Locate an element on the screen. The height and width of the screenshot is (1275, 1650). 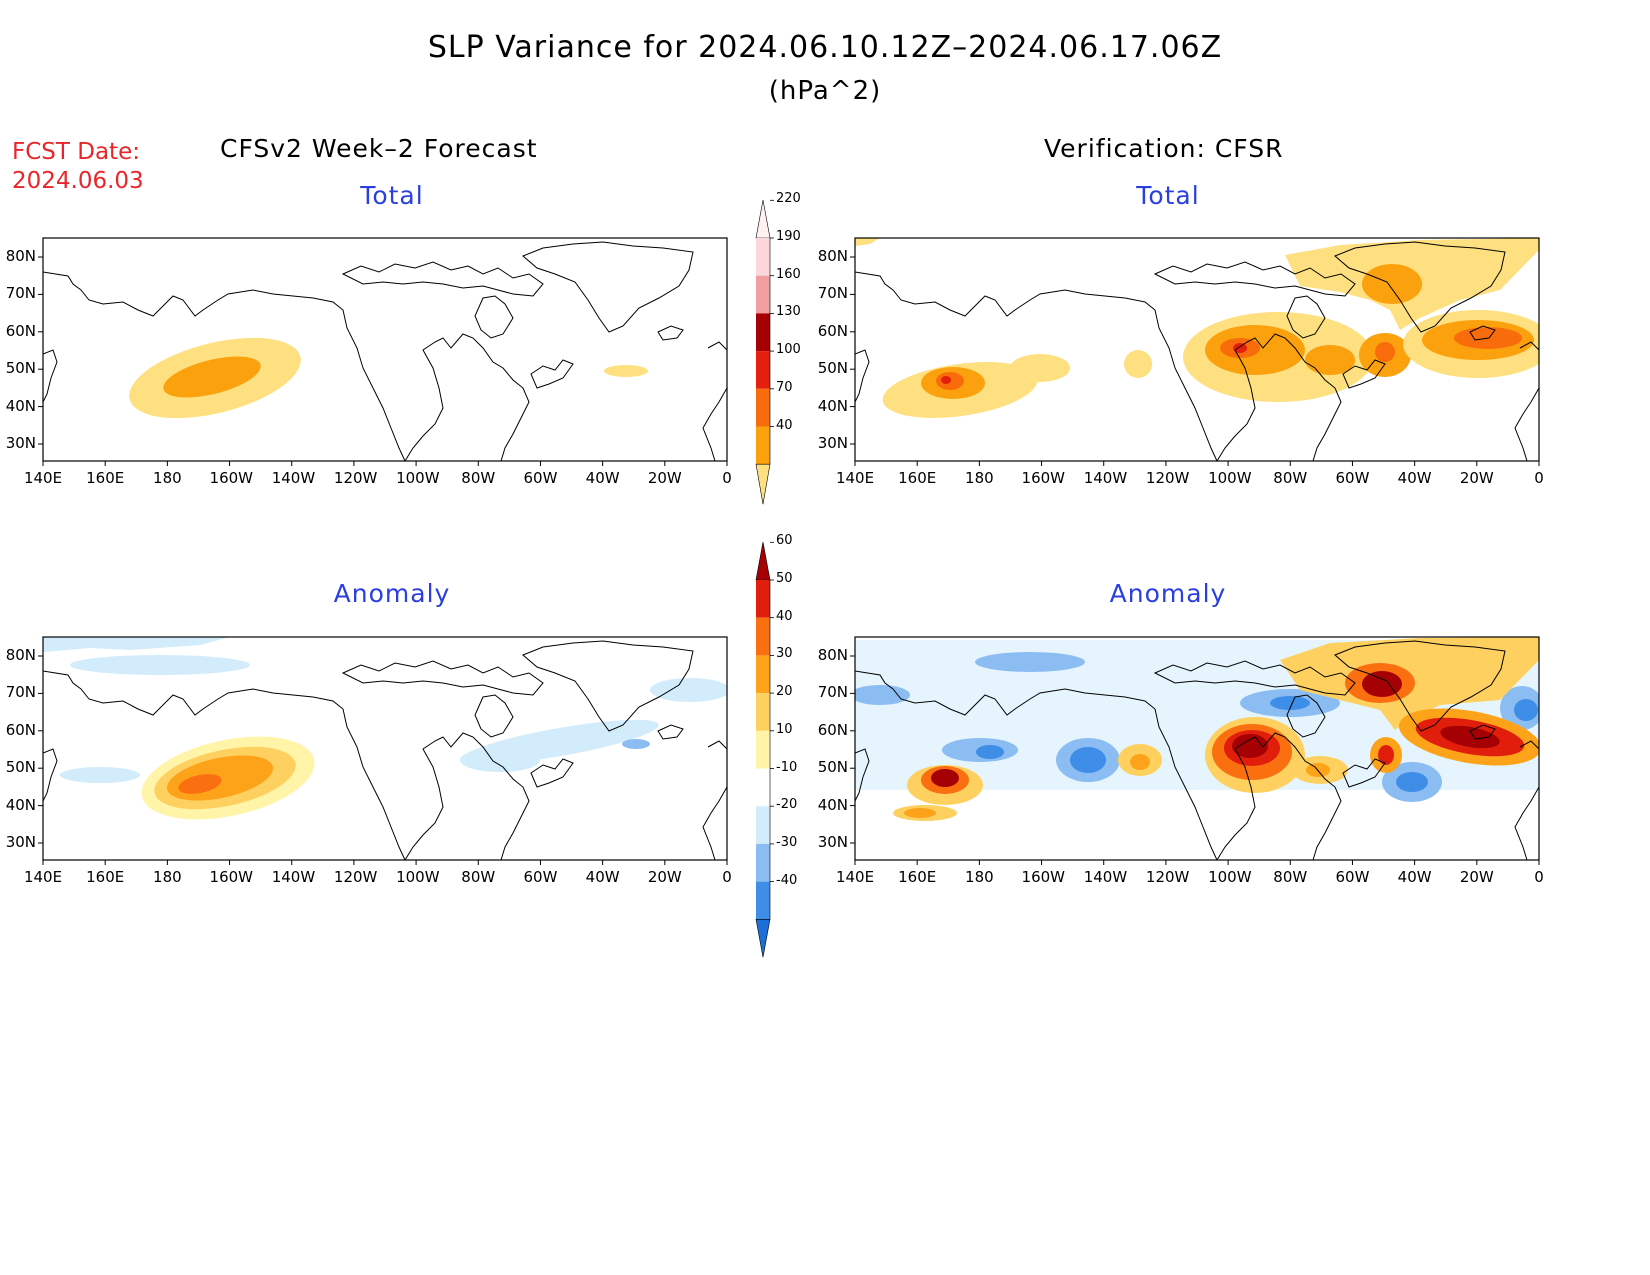
colorbar-level-label: 20 is located at coordinates (784, 692).